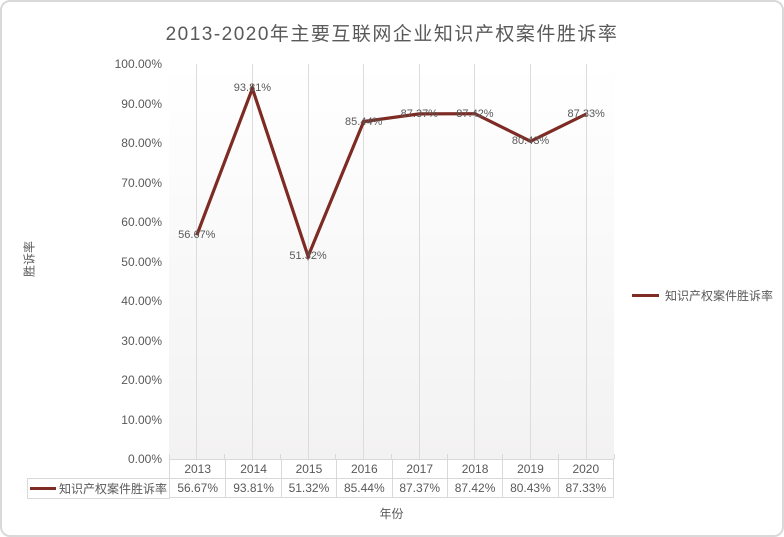  I want to click on chart-title: 2013-2020年主要互联网企业知识产权案件胜诉率, so click(392, 34).